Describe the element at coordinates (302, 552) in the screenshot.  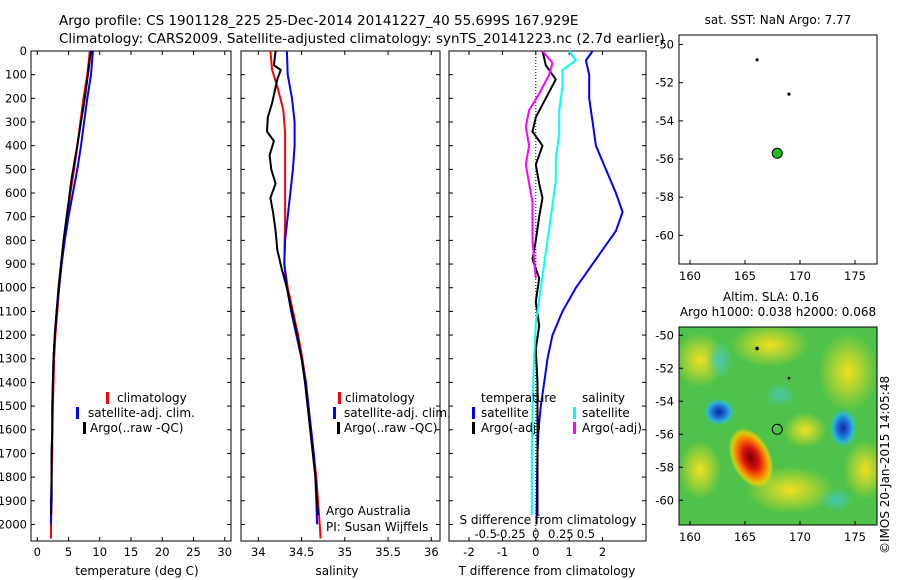
I see `x-tick-label: 34.5` at that location.